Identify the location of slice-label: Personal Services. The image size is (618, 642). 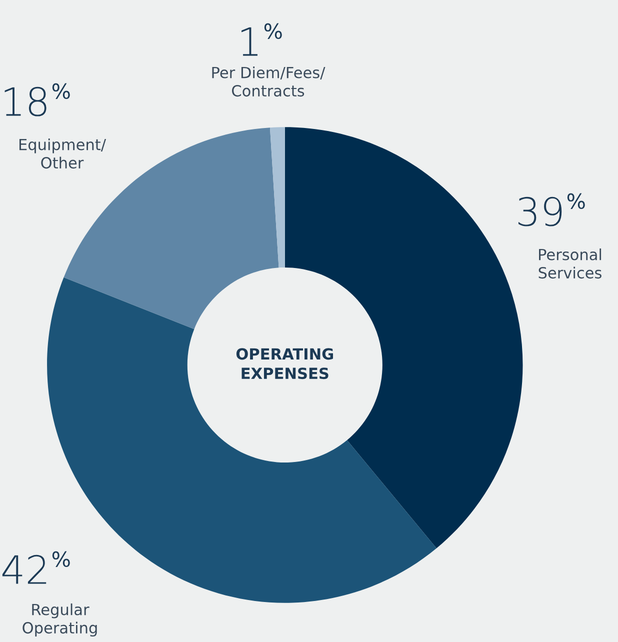
(570, 263).